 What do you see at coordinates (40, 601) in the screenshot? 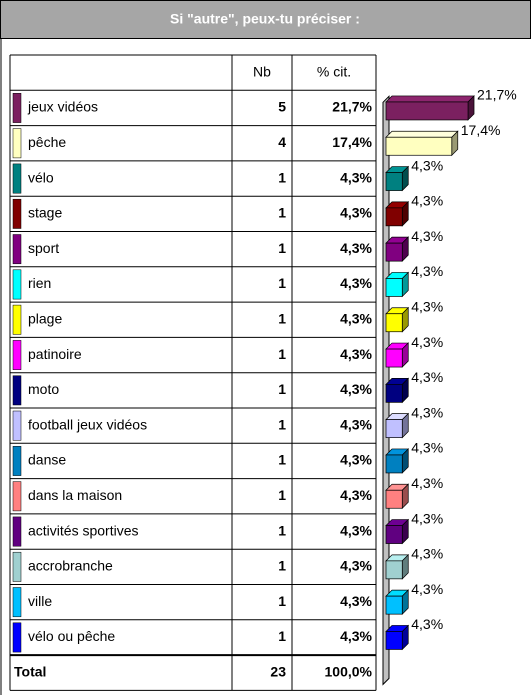
I see `row-label: ville` at bounding box center [40, 601].